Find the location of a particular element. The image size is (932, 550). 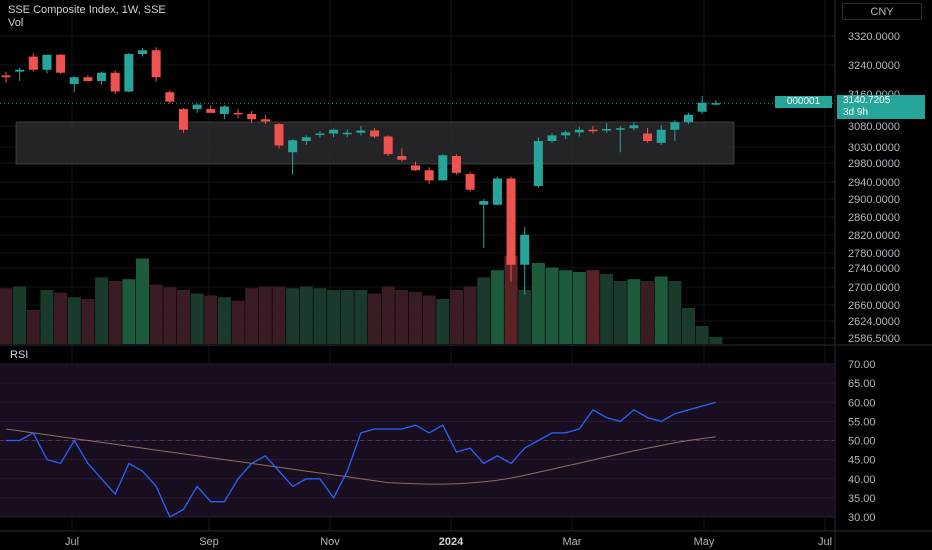

rsi-tick-label: 65.00 is located at coordinates (862, 384).